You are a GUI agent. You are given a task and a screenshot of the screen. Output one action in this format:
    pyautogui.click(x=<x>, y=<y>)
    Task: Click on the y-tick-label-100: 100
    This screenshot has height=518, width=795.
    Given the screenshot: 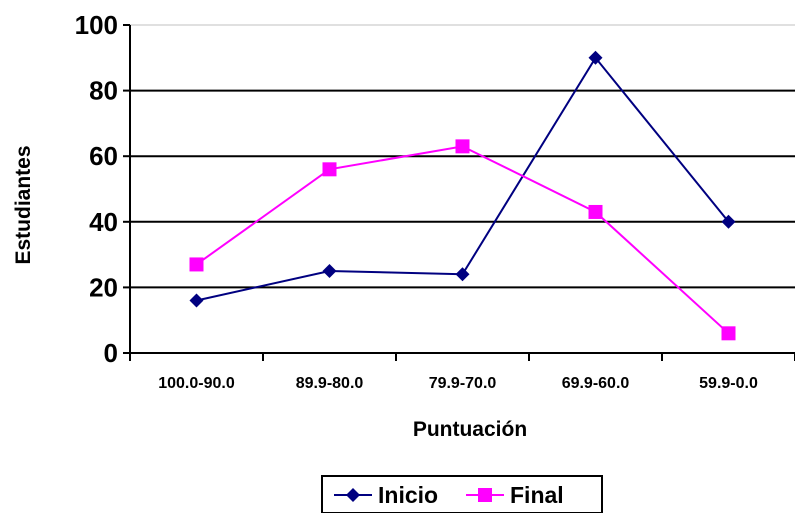 What is the action you would take?
    pyautogui.click(x=96, y=25)
    